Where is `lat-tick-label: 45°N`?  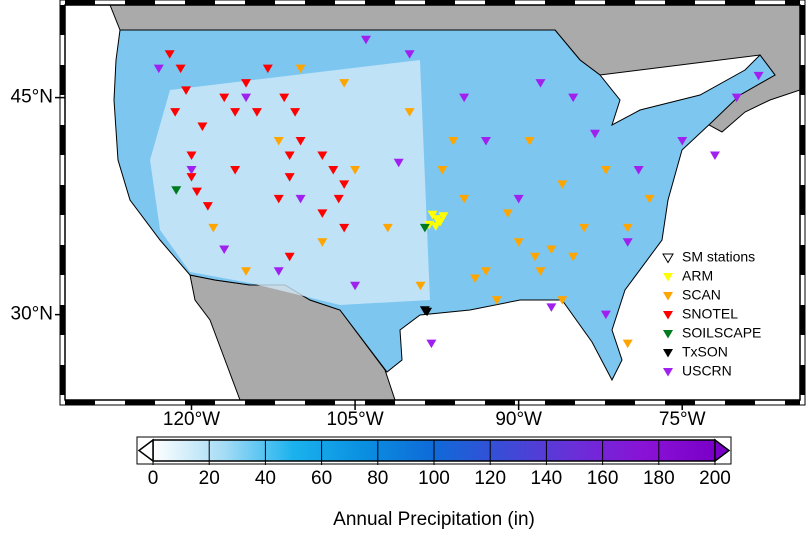 lat-tick-label: 45°N is located at coordinates (32, 97).